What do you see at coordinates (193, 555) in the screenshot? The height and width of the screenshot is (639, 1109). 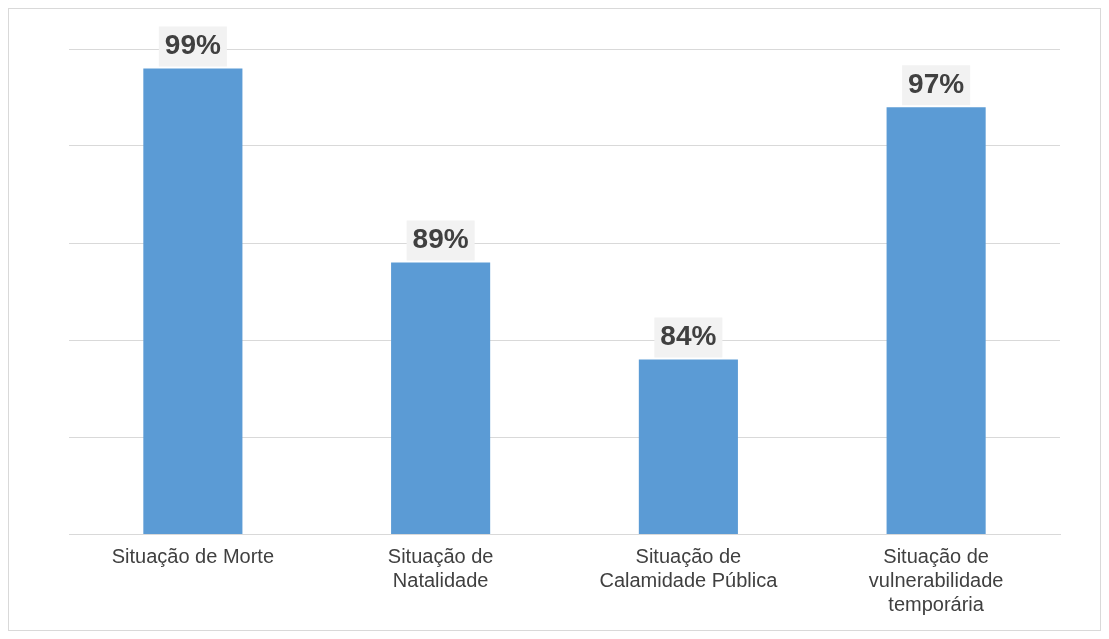 I see `x-tick-label: Situação de Morte` at bounding box center [193, 555].